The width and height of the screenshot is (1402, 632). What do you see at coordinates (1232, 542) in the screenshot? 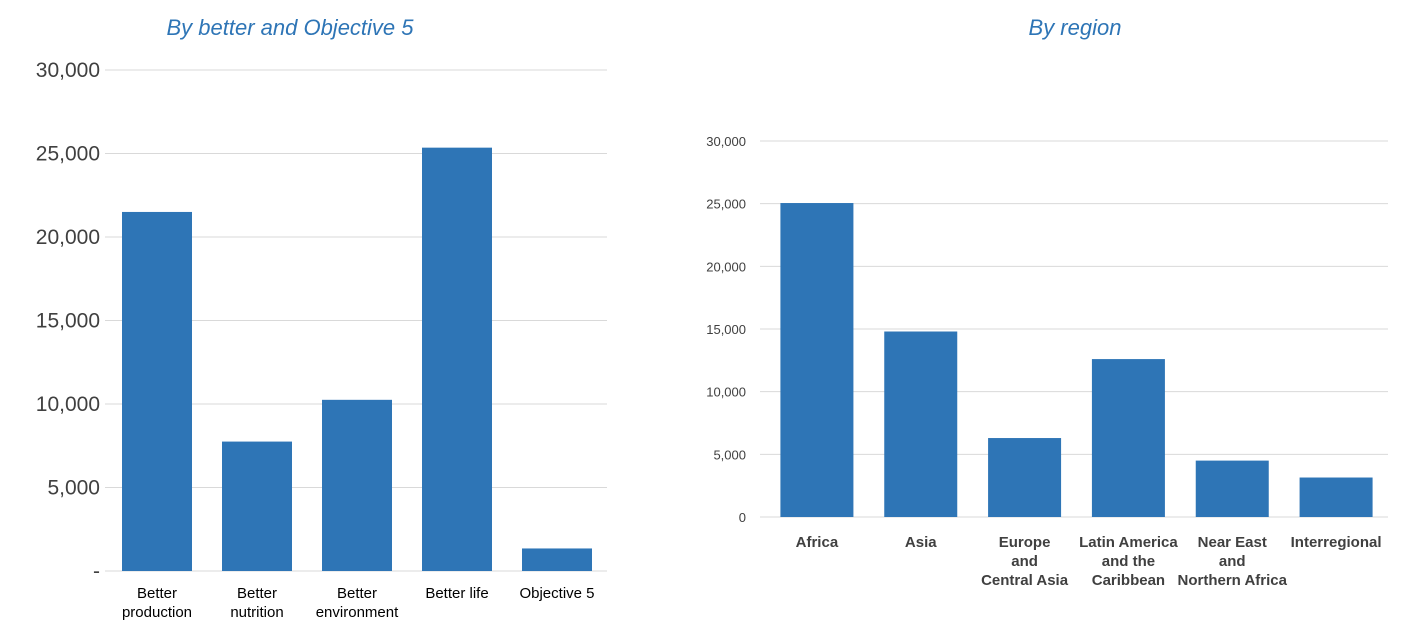
I see `x-category-label: Near East` at bounding box center [1232, 542].